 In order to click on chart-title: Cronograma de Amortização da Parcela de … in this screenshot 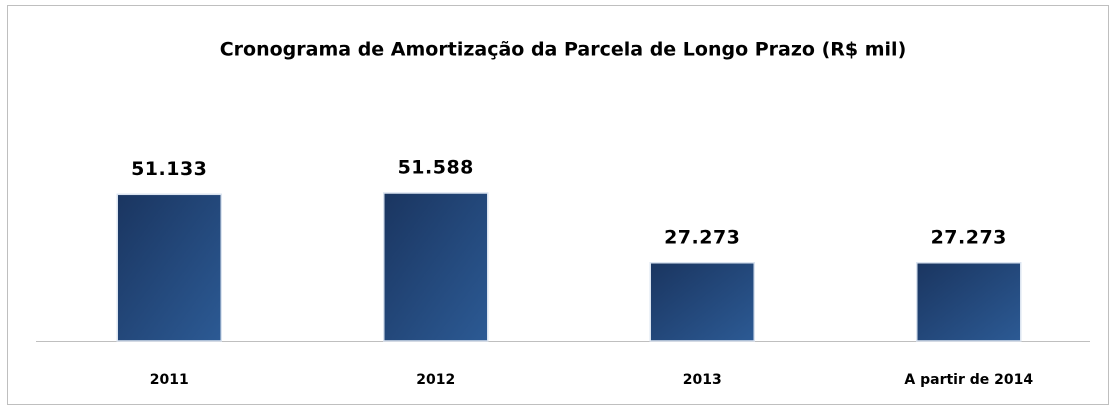, I will do `click(563, 50)`.